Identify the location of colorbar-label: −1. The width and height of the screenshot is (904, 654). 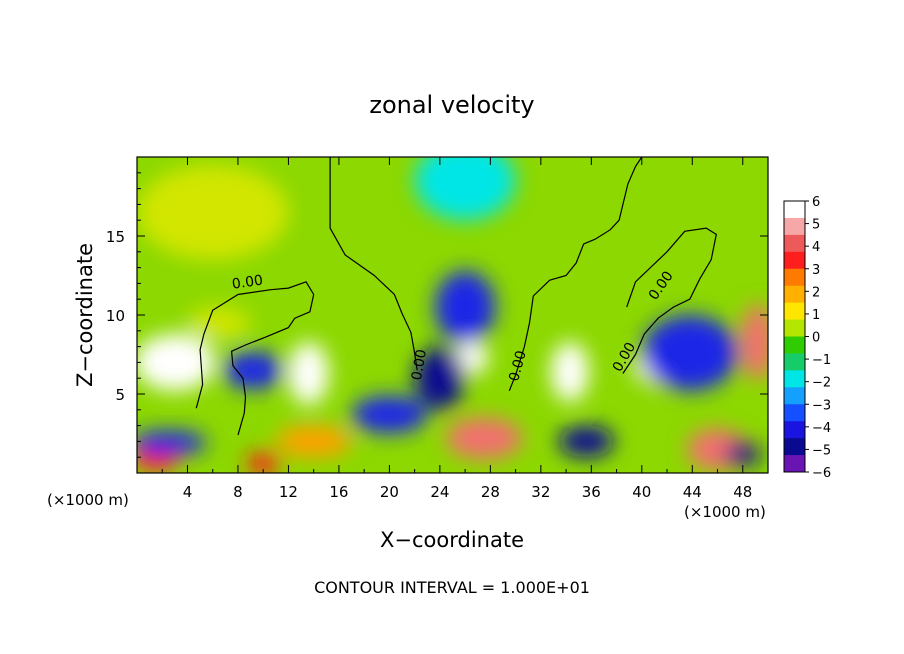
(821, 360).